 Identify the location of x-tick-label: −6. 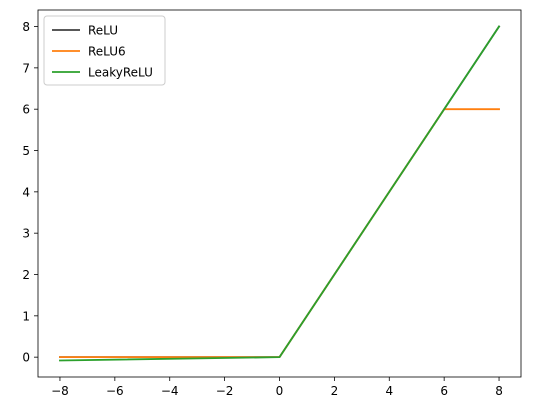
(115, 391).